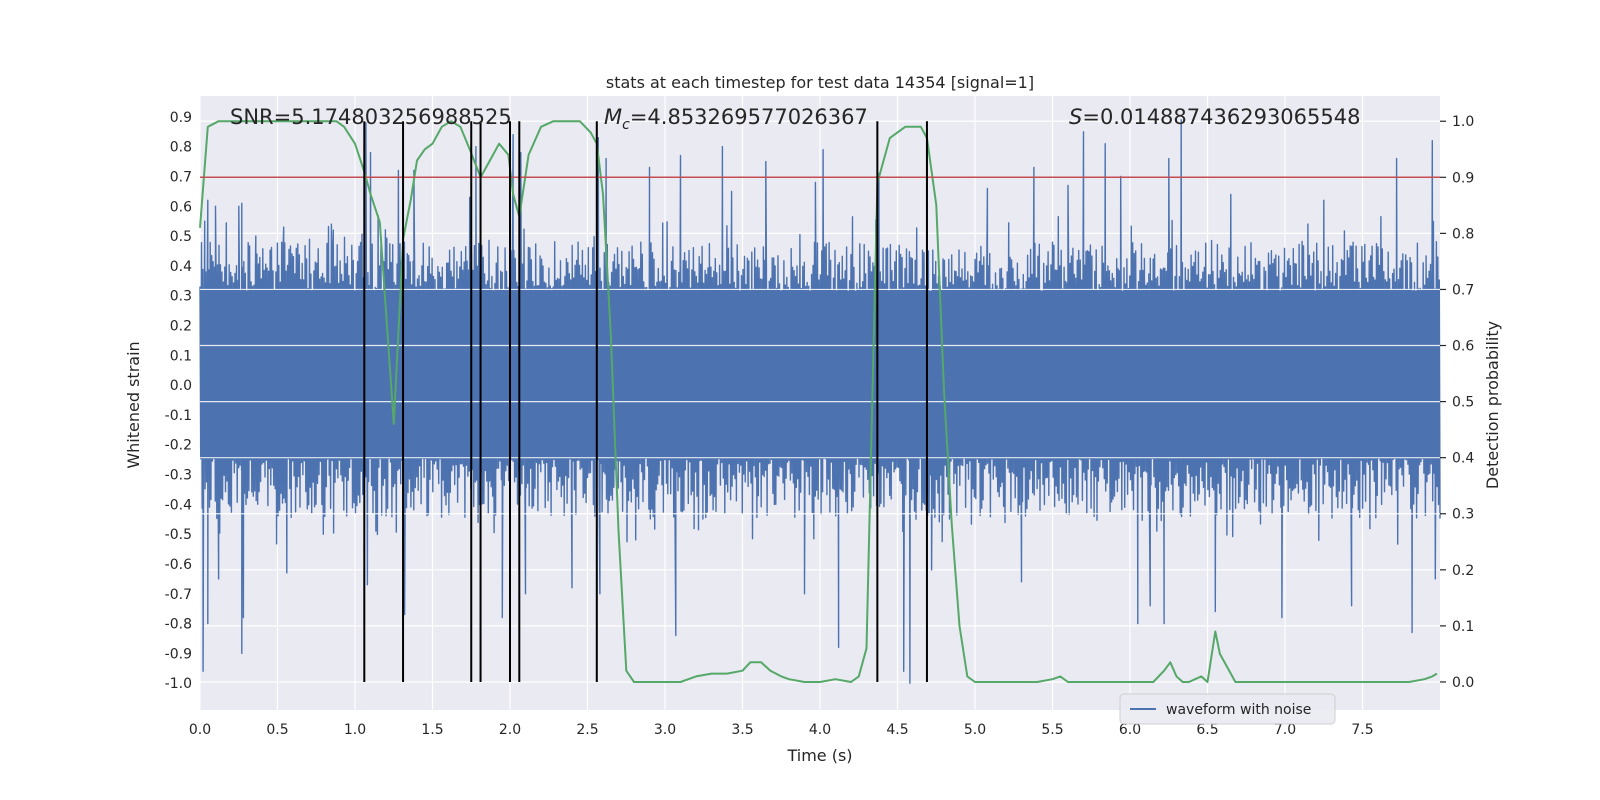 Image resolution: width=1600 pixels, height=800 pixels. Describe the element at coordinates (371, 117) in the screenshot. I see `snr-annotation: SNR=5.174803256988525` at that location.